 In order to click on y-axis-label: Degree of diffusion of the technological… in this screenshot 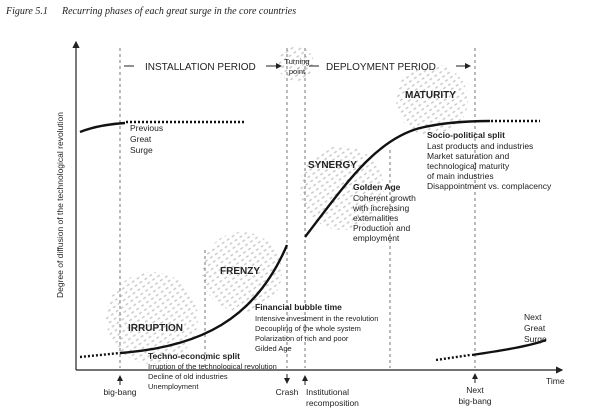, I will do `click(60, 205)`.